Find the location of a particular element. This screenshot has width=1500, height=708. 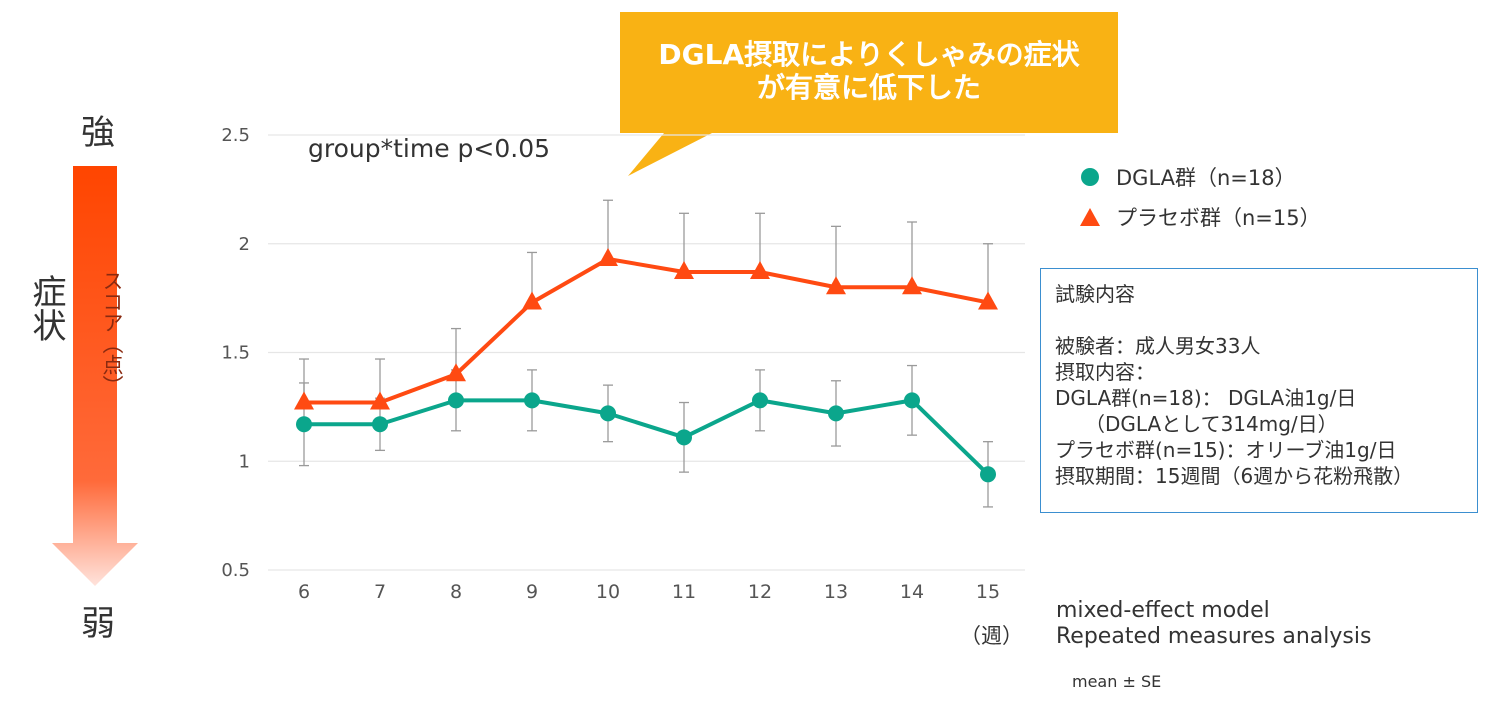

x-axis-unit: （週） is located at coordinates (991, 636).